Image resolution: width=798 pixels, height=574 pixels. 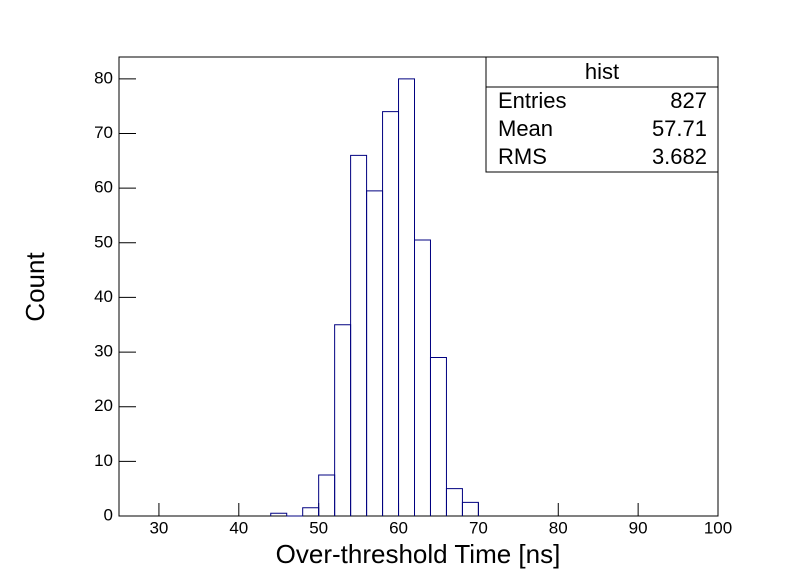 I want to click on y-tick-label: 0, so click(x=108, y=514).